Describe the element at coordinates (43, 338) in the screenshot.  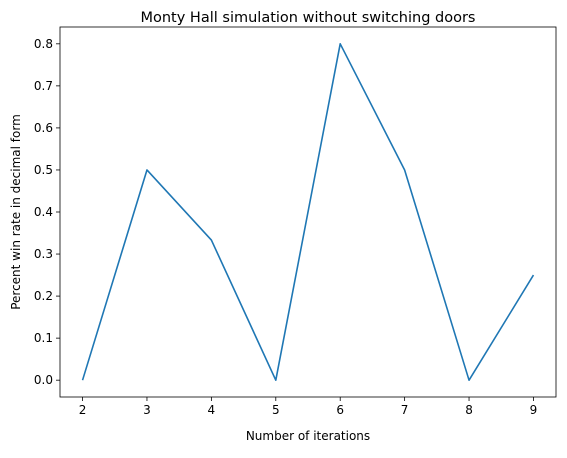
I see `y-tick-label: 0.1` at that location.